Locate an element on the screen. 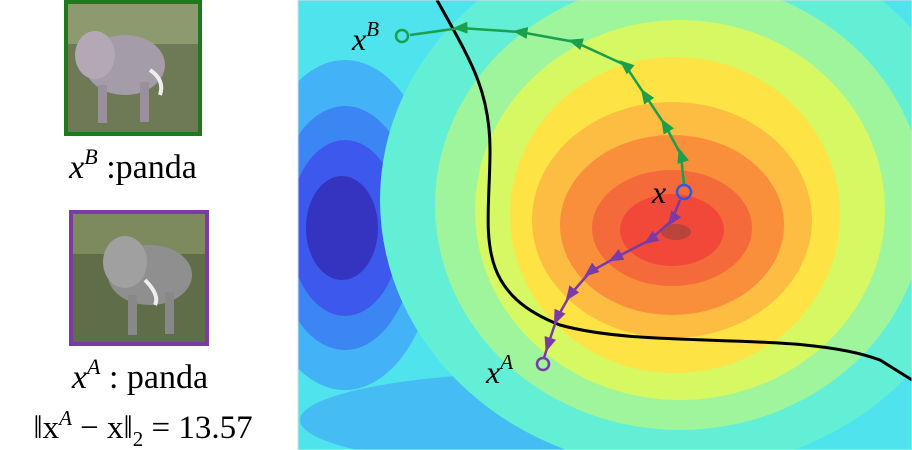 The image size is (912, 450). label: :panda is located at coordinates (147, 167).